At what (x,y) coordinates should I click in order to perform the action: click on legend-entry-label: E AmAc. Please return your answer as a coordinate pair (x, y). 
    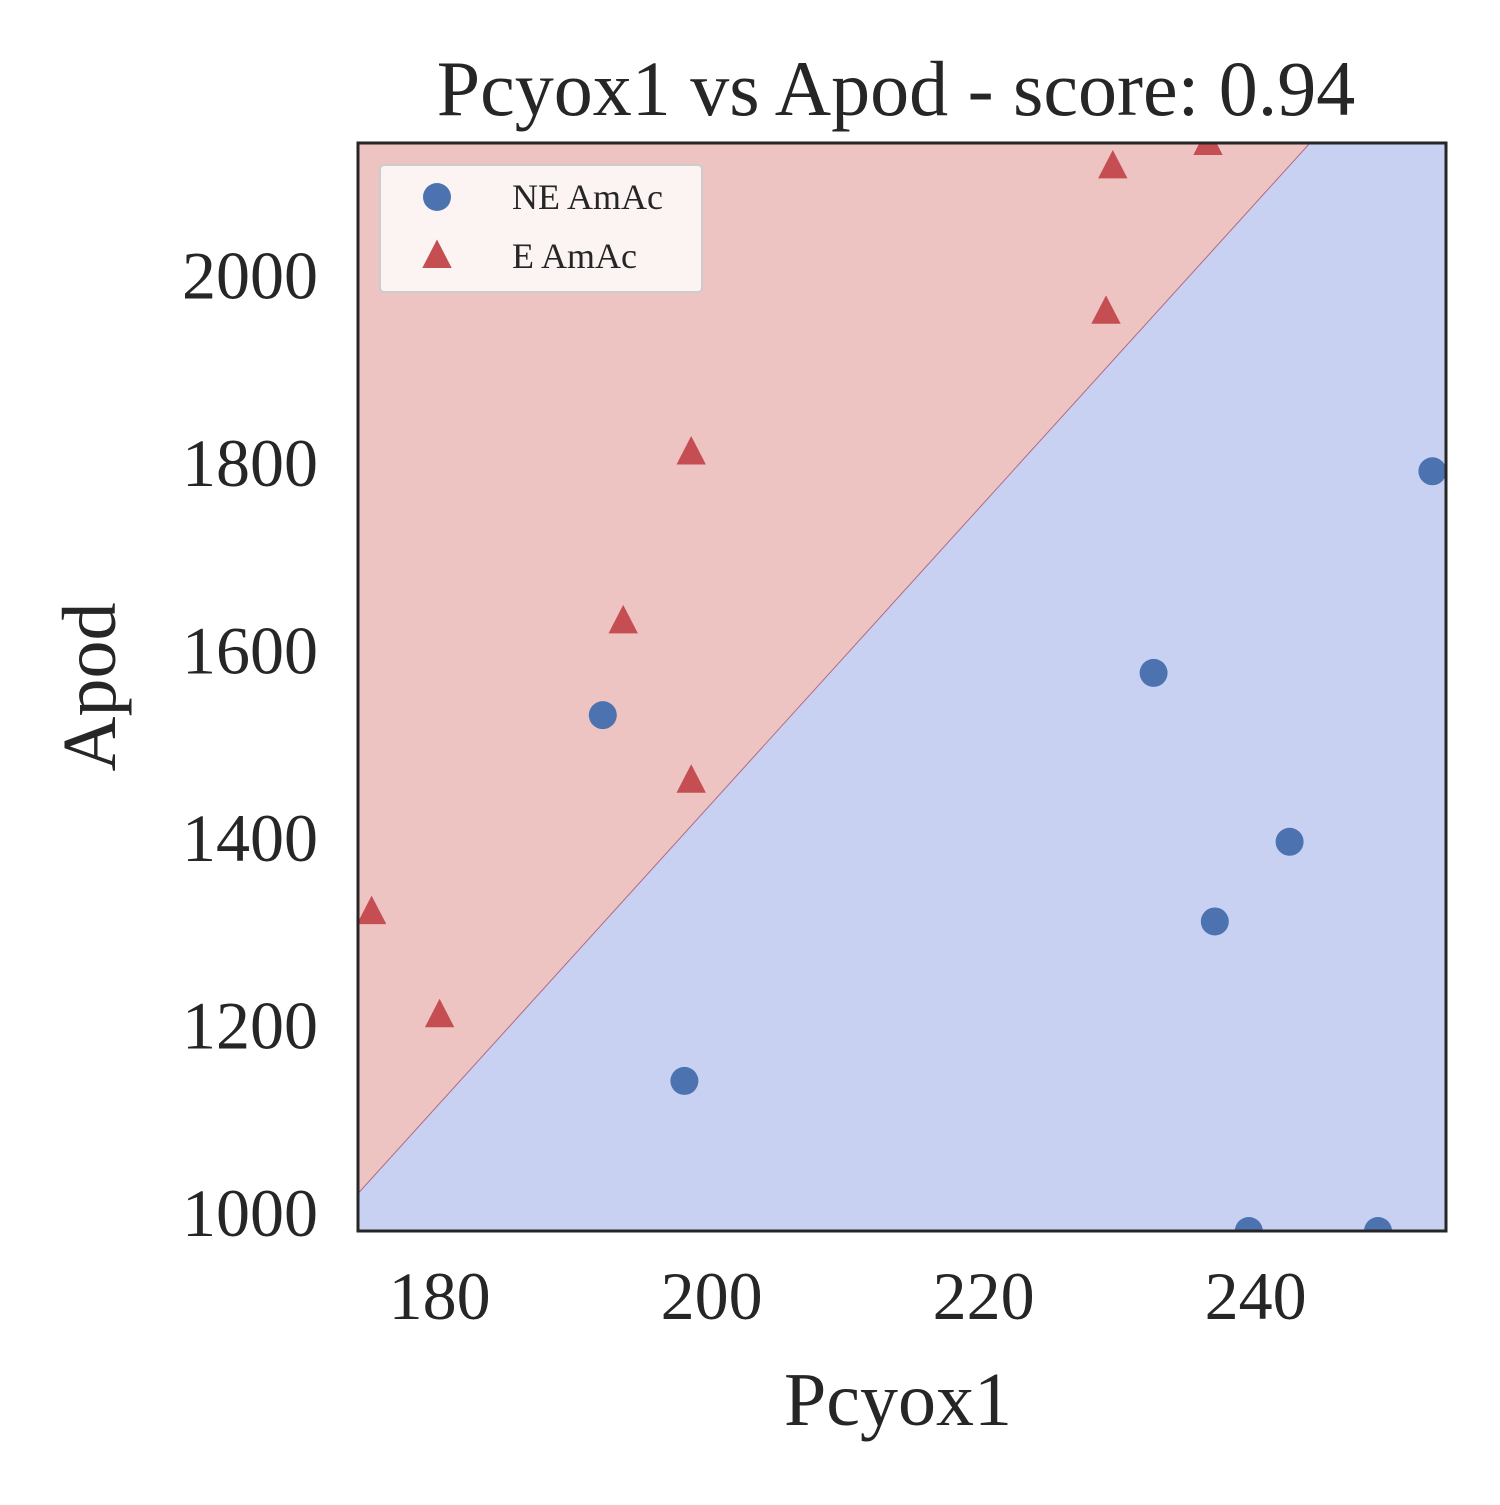
    Looking at the image, I should click on (574, 256).